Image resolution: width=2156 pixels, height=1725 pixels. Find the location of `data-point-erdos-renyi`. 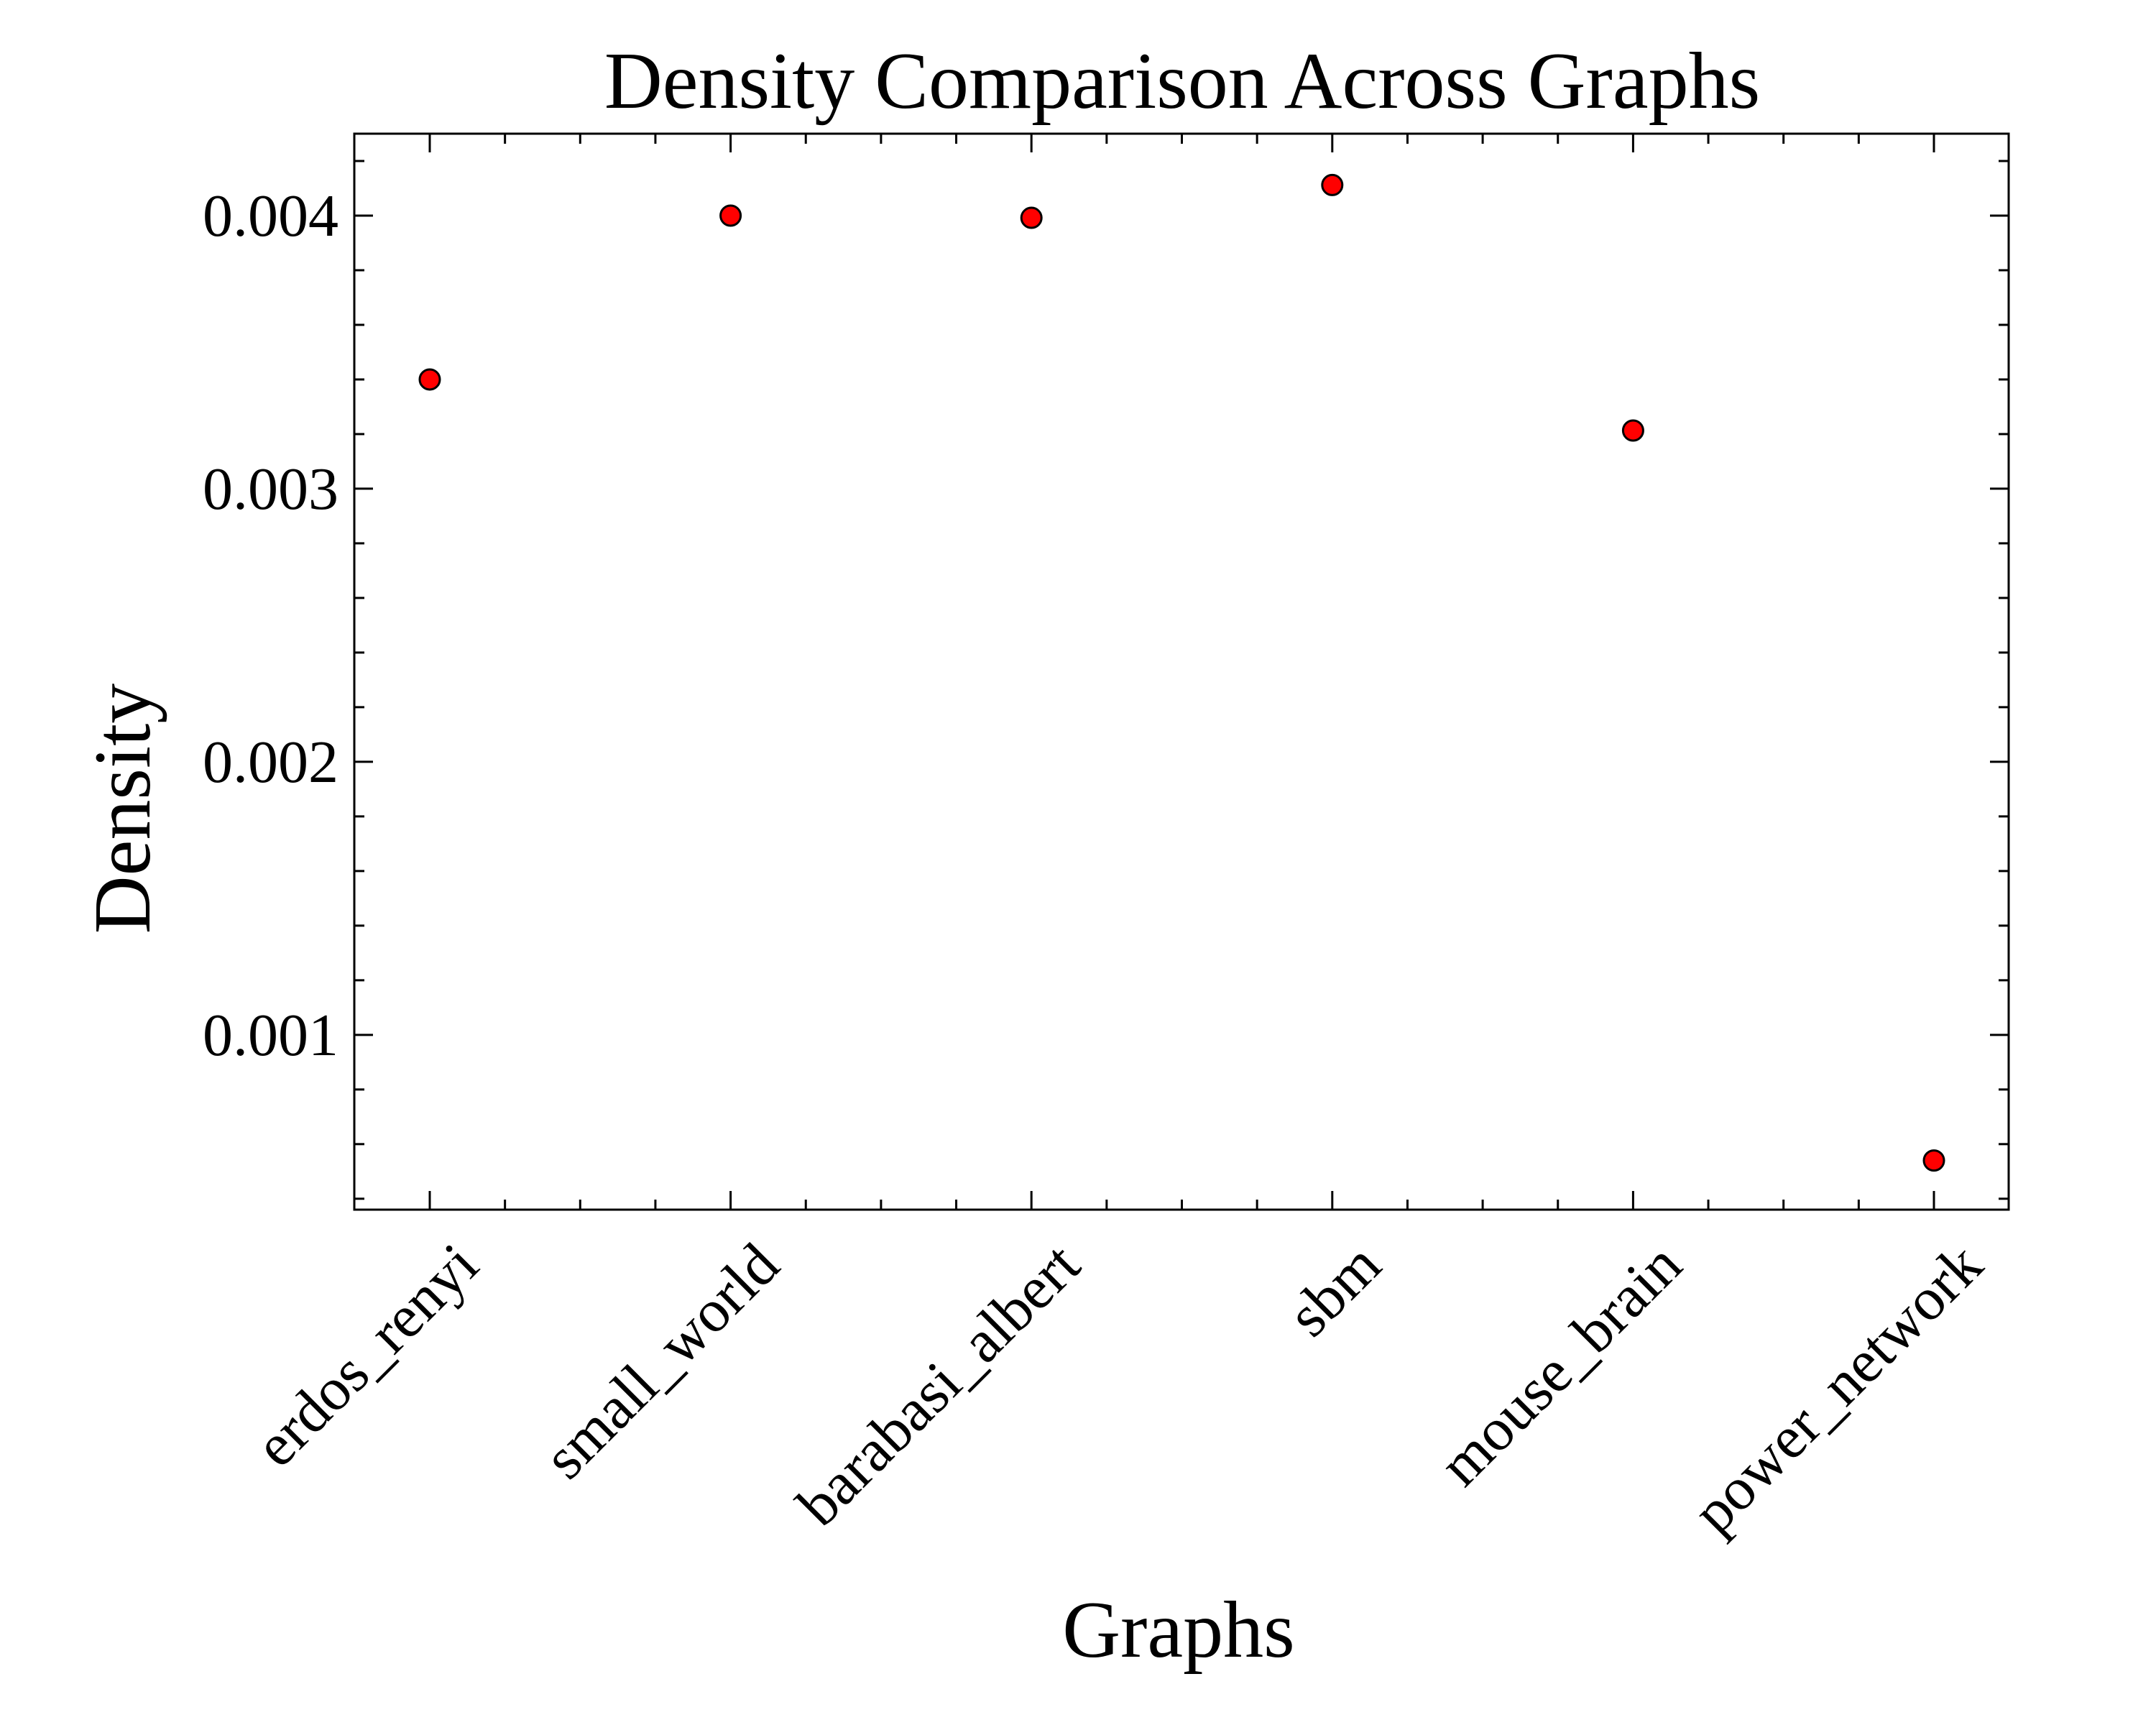

data-point-erdos-renyi is located at coordinates (429, 379).